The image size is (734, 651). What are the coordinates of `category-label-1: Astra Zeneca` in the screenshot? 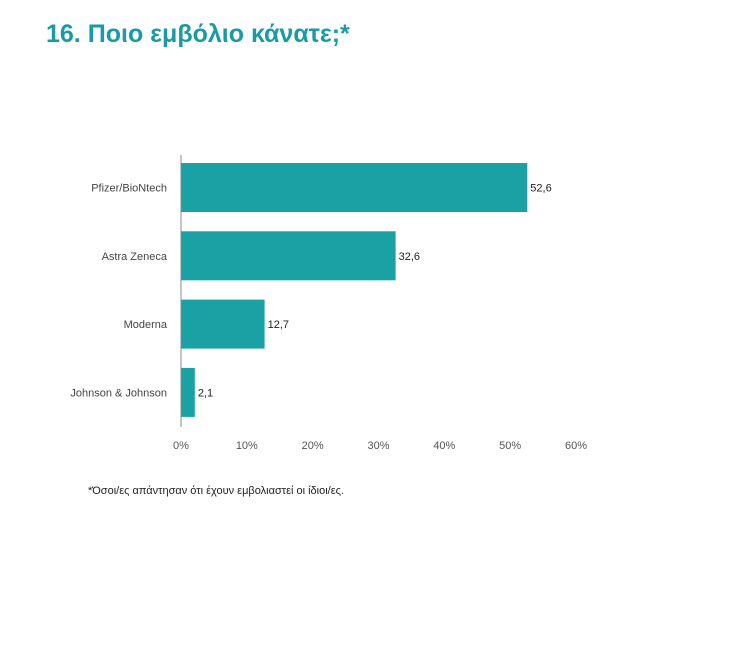 It's located at (135, 257).